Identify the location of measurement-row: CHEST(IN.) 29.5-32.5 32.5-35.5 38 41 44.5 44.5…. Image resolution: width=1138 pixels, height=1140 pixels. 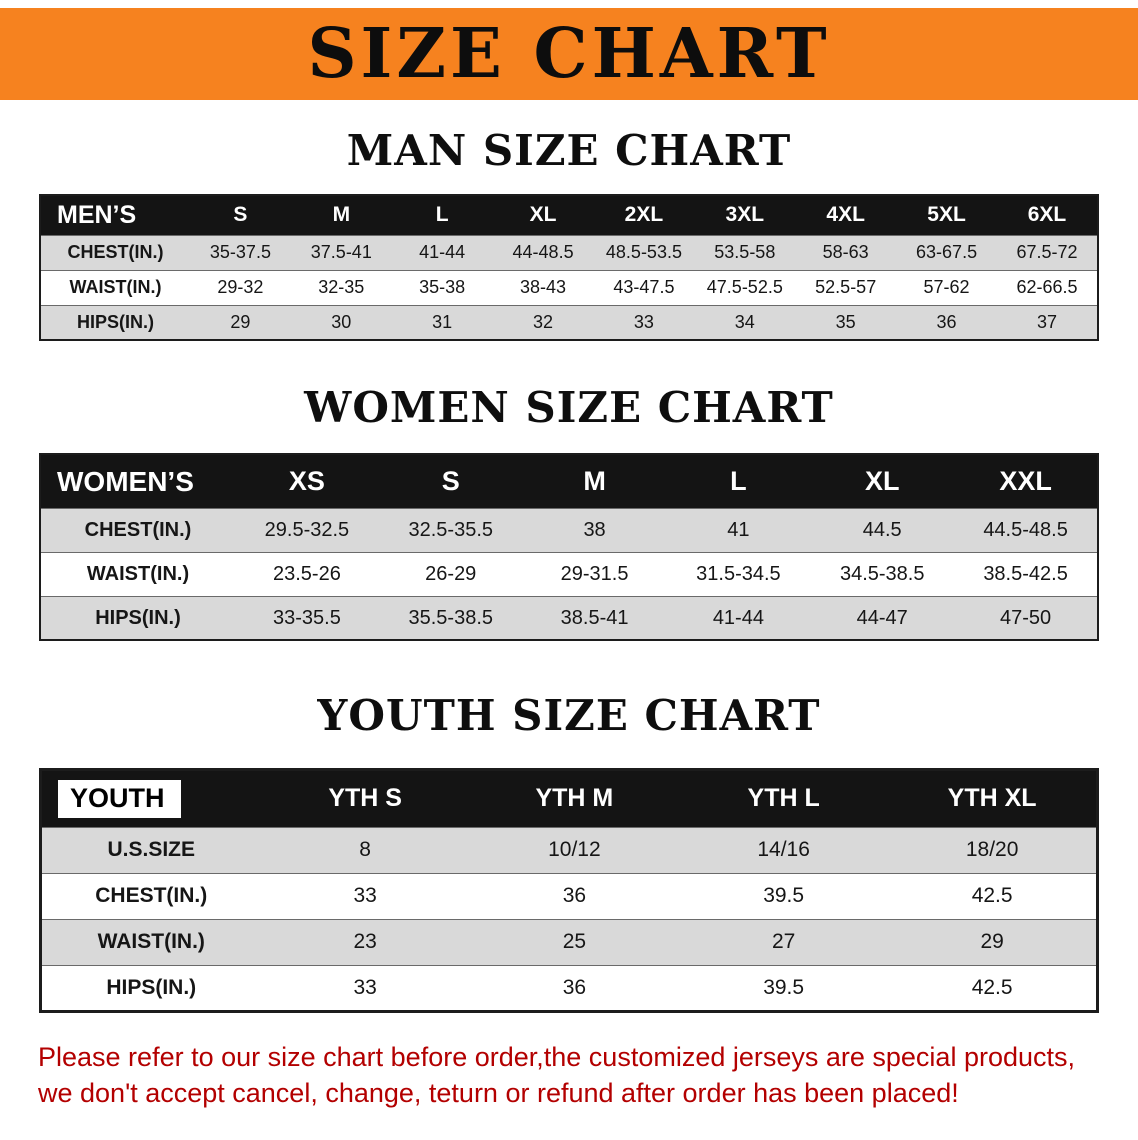
(569, 530).